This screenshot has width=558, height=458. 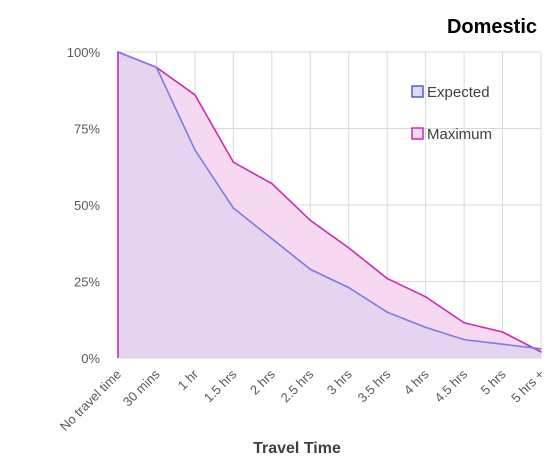 I want to click on x-tick-label: 3 hrs, so click(x=339, y=381).